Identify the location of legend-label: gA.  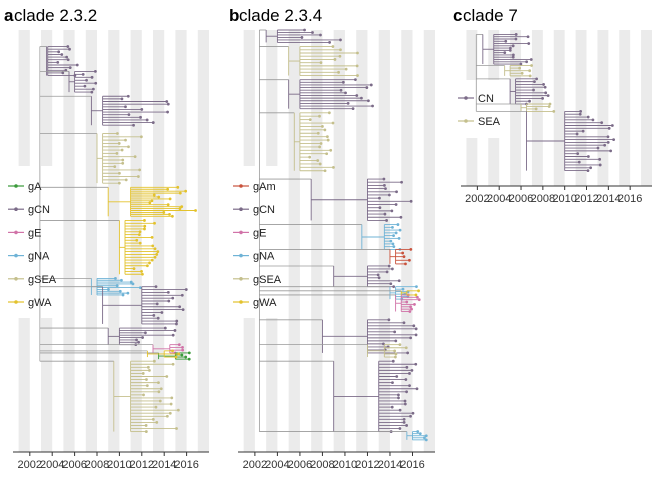
(35, 187).